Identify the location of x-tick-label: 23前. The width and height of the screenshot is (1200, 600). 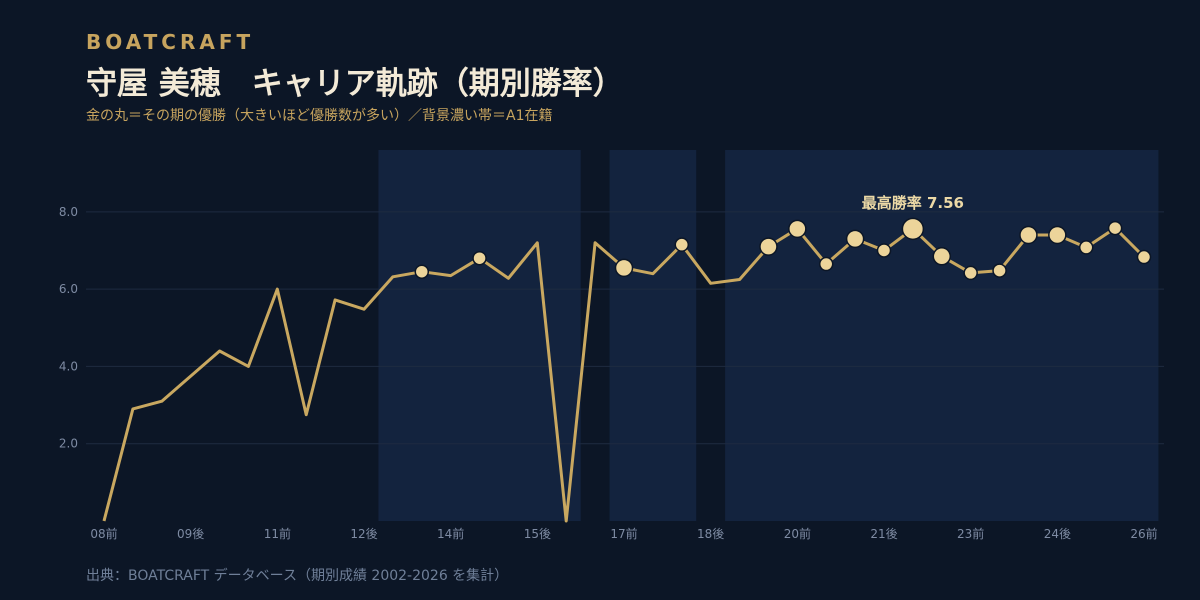
(970, 533).